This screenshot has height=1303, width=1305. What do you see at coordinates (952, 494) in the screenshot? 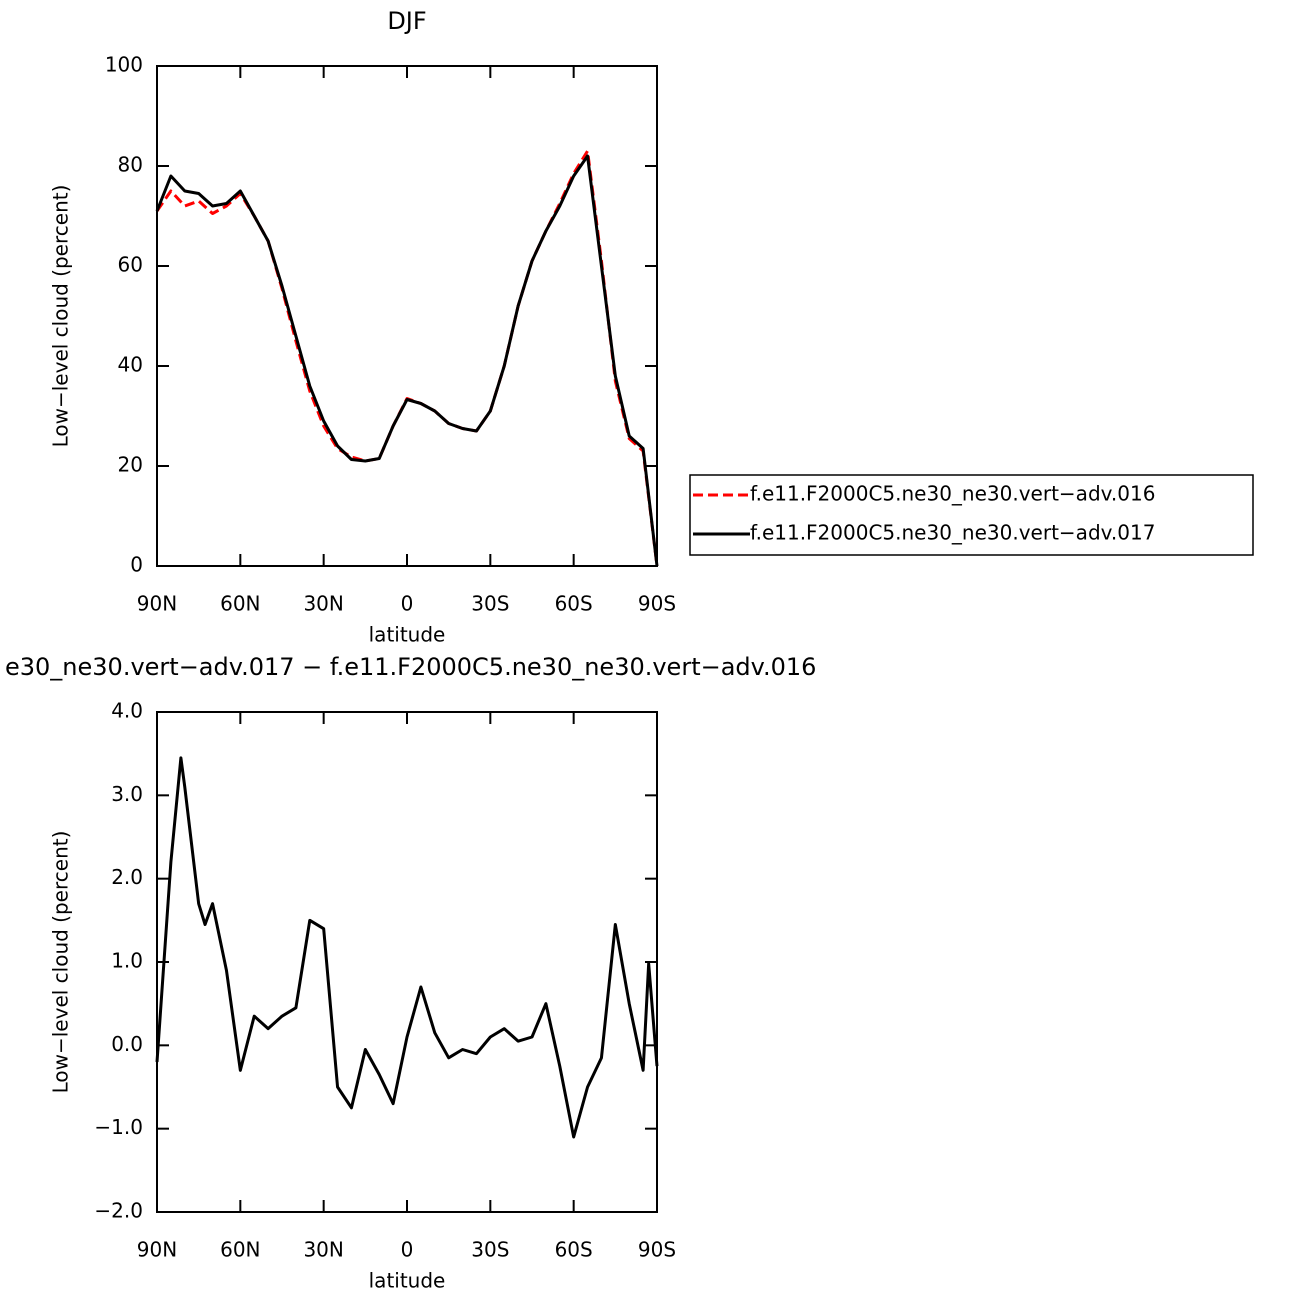
I see `legend-label: f.e11.F2000C5.ne30_ne30.vert−adv.016` at bounding box center [952, 494].